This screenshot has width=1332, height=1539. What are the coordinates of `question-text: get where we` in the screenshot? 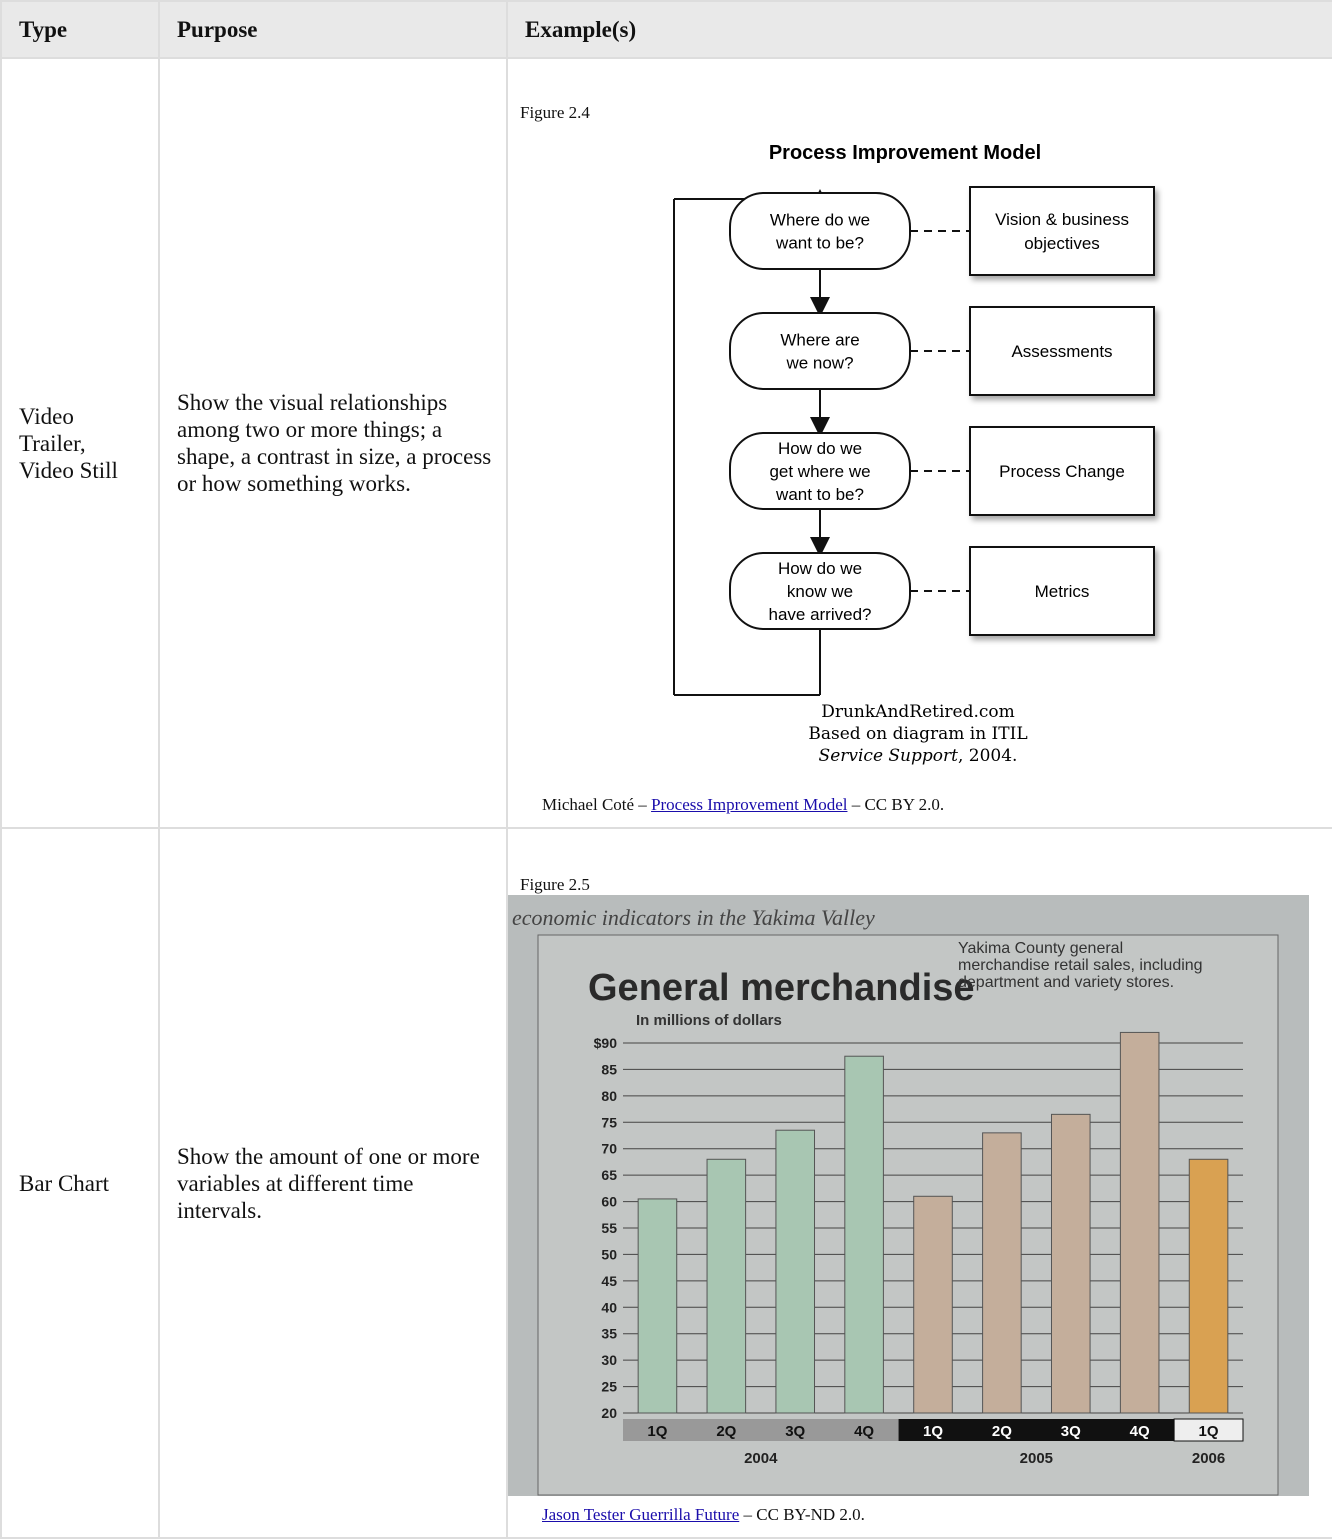 It's located at (819, 471).